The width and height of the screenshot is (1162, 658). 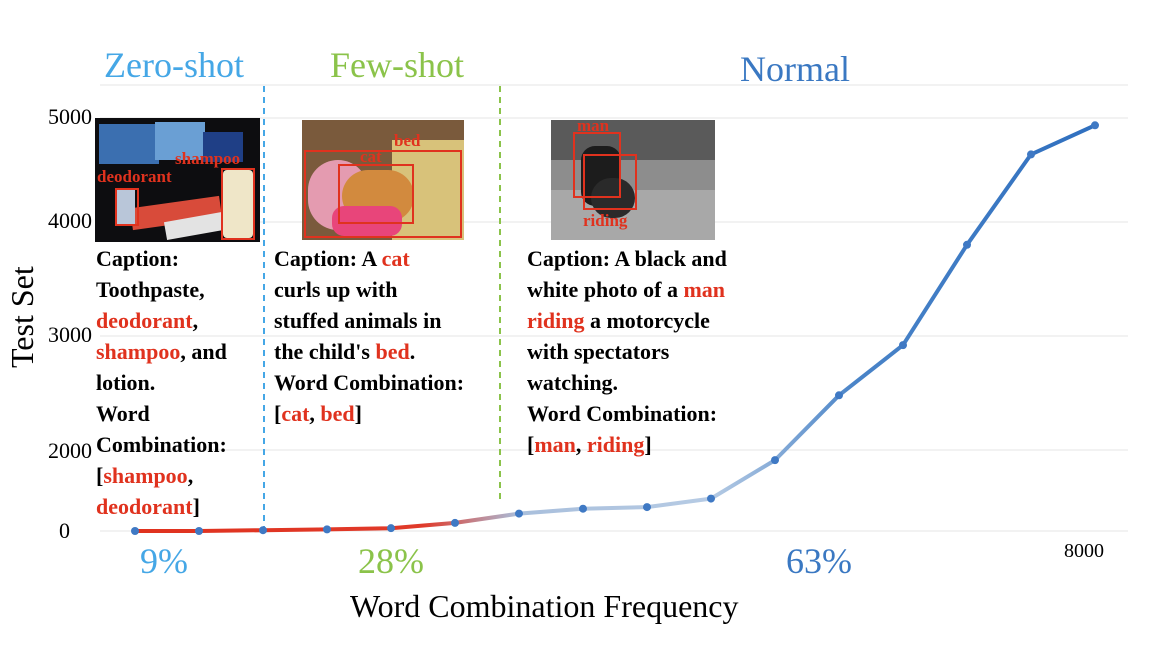 I want to click on riding-bbox, so click(x=610, y=182).